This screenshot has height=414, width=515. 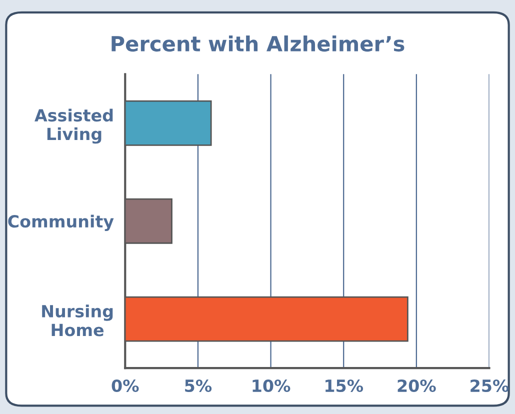 I want to click on chart-title: Percent with Alzheimer’s, so click(x=258, y=43).